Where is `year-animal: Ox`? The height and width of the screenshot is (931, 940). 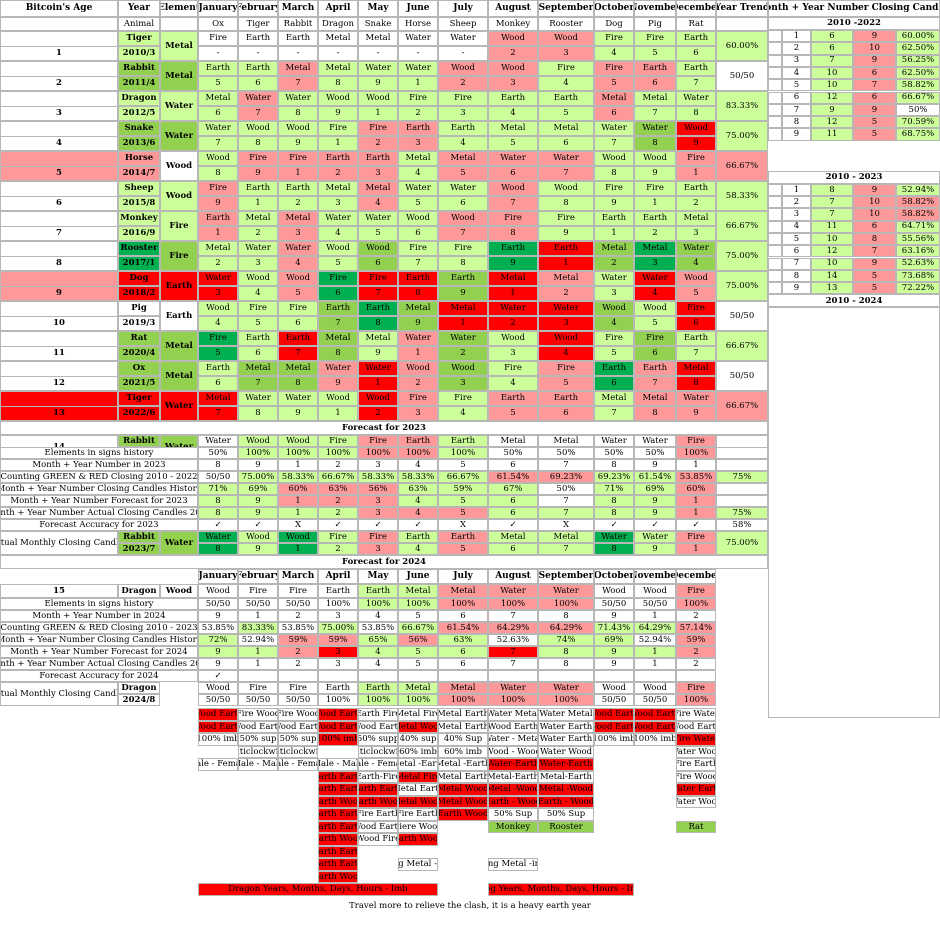 year-animal: Ox is located at coordinates (139, 368).